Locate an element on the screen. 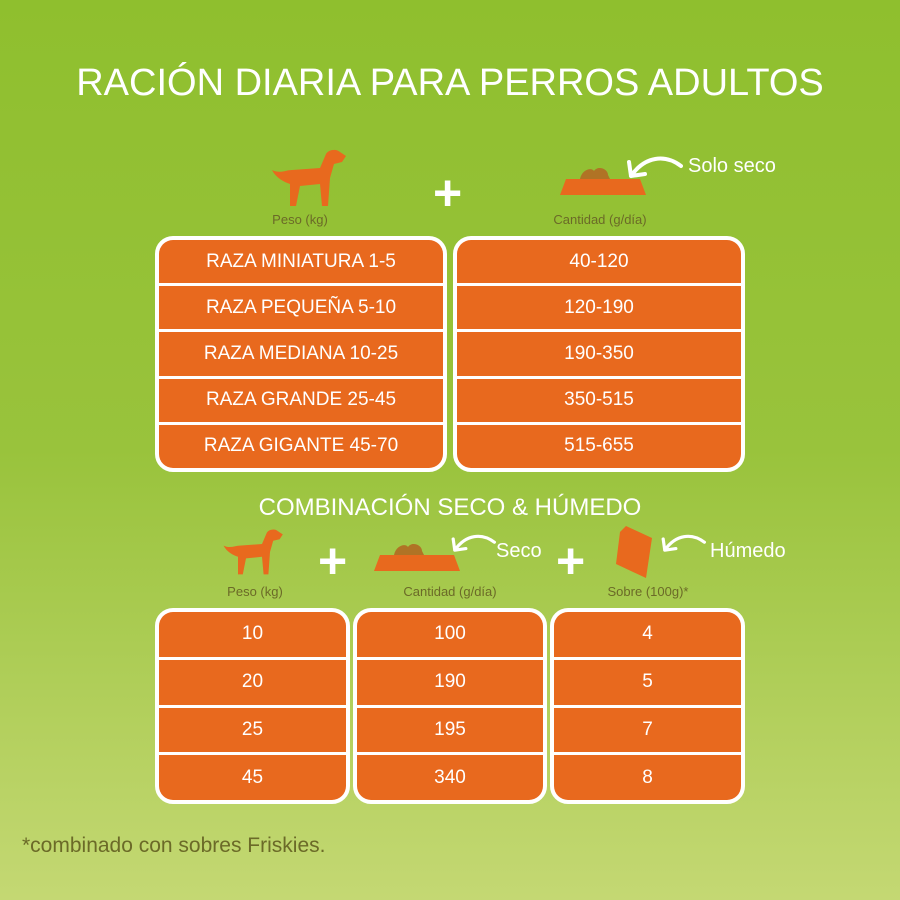 The width and height of the screenshot is (900, 900). amount-cell: 190-350 is located at coordinates (599, 353).